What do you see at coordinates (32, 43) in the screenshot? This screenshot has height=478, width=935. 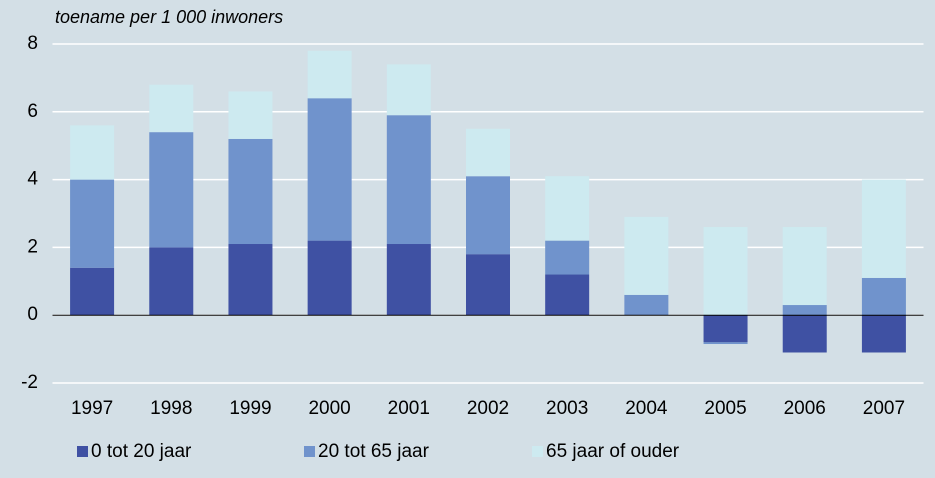 I see `y-tick-label: 8` at bounding box center [32, 43].